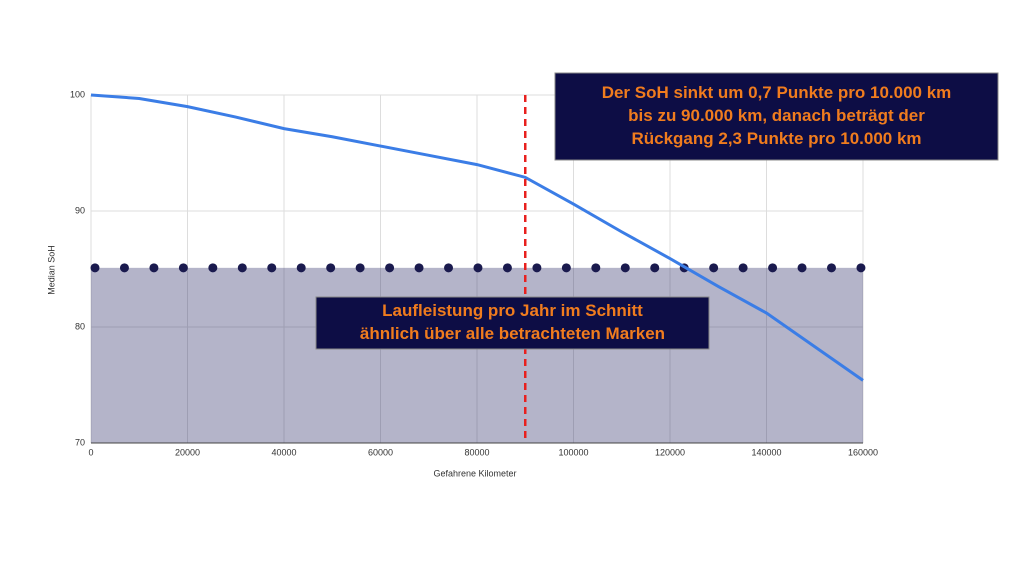  I want to click on annotation-text: ähnlich über alle betrachteten Marken, so click(512, 333).